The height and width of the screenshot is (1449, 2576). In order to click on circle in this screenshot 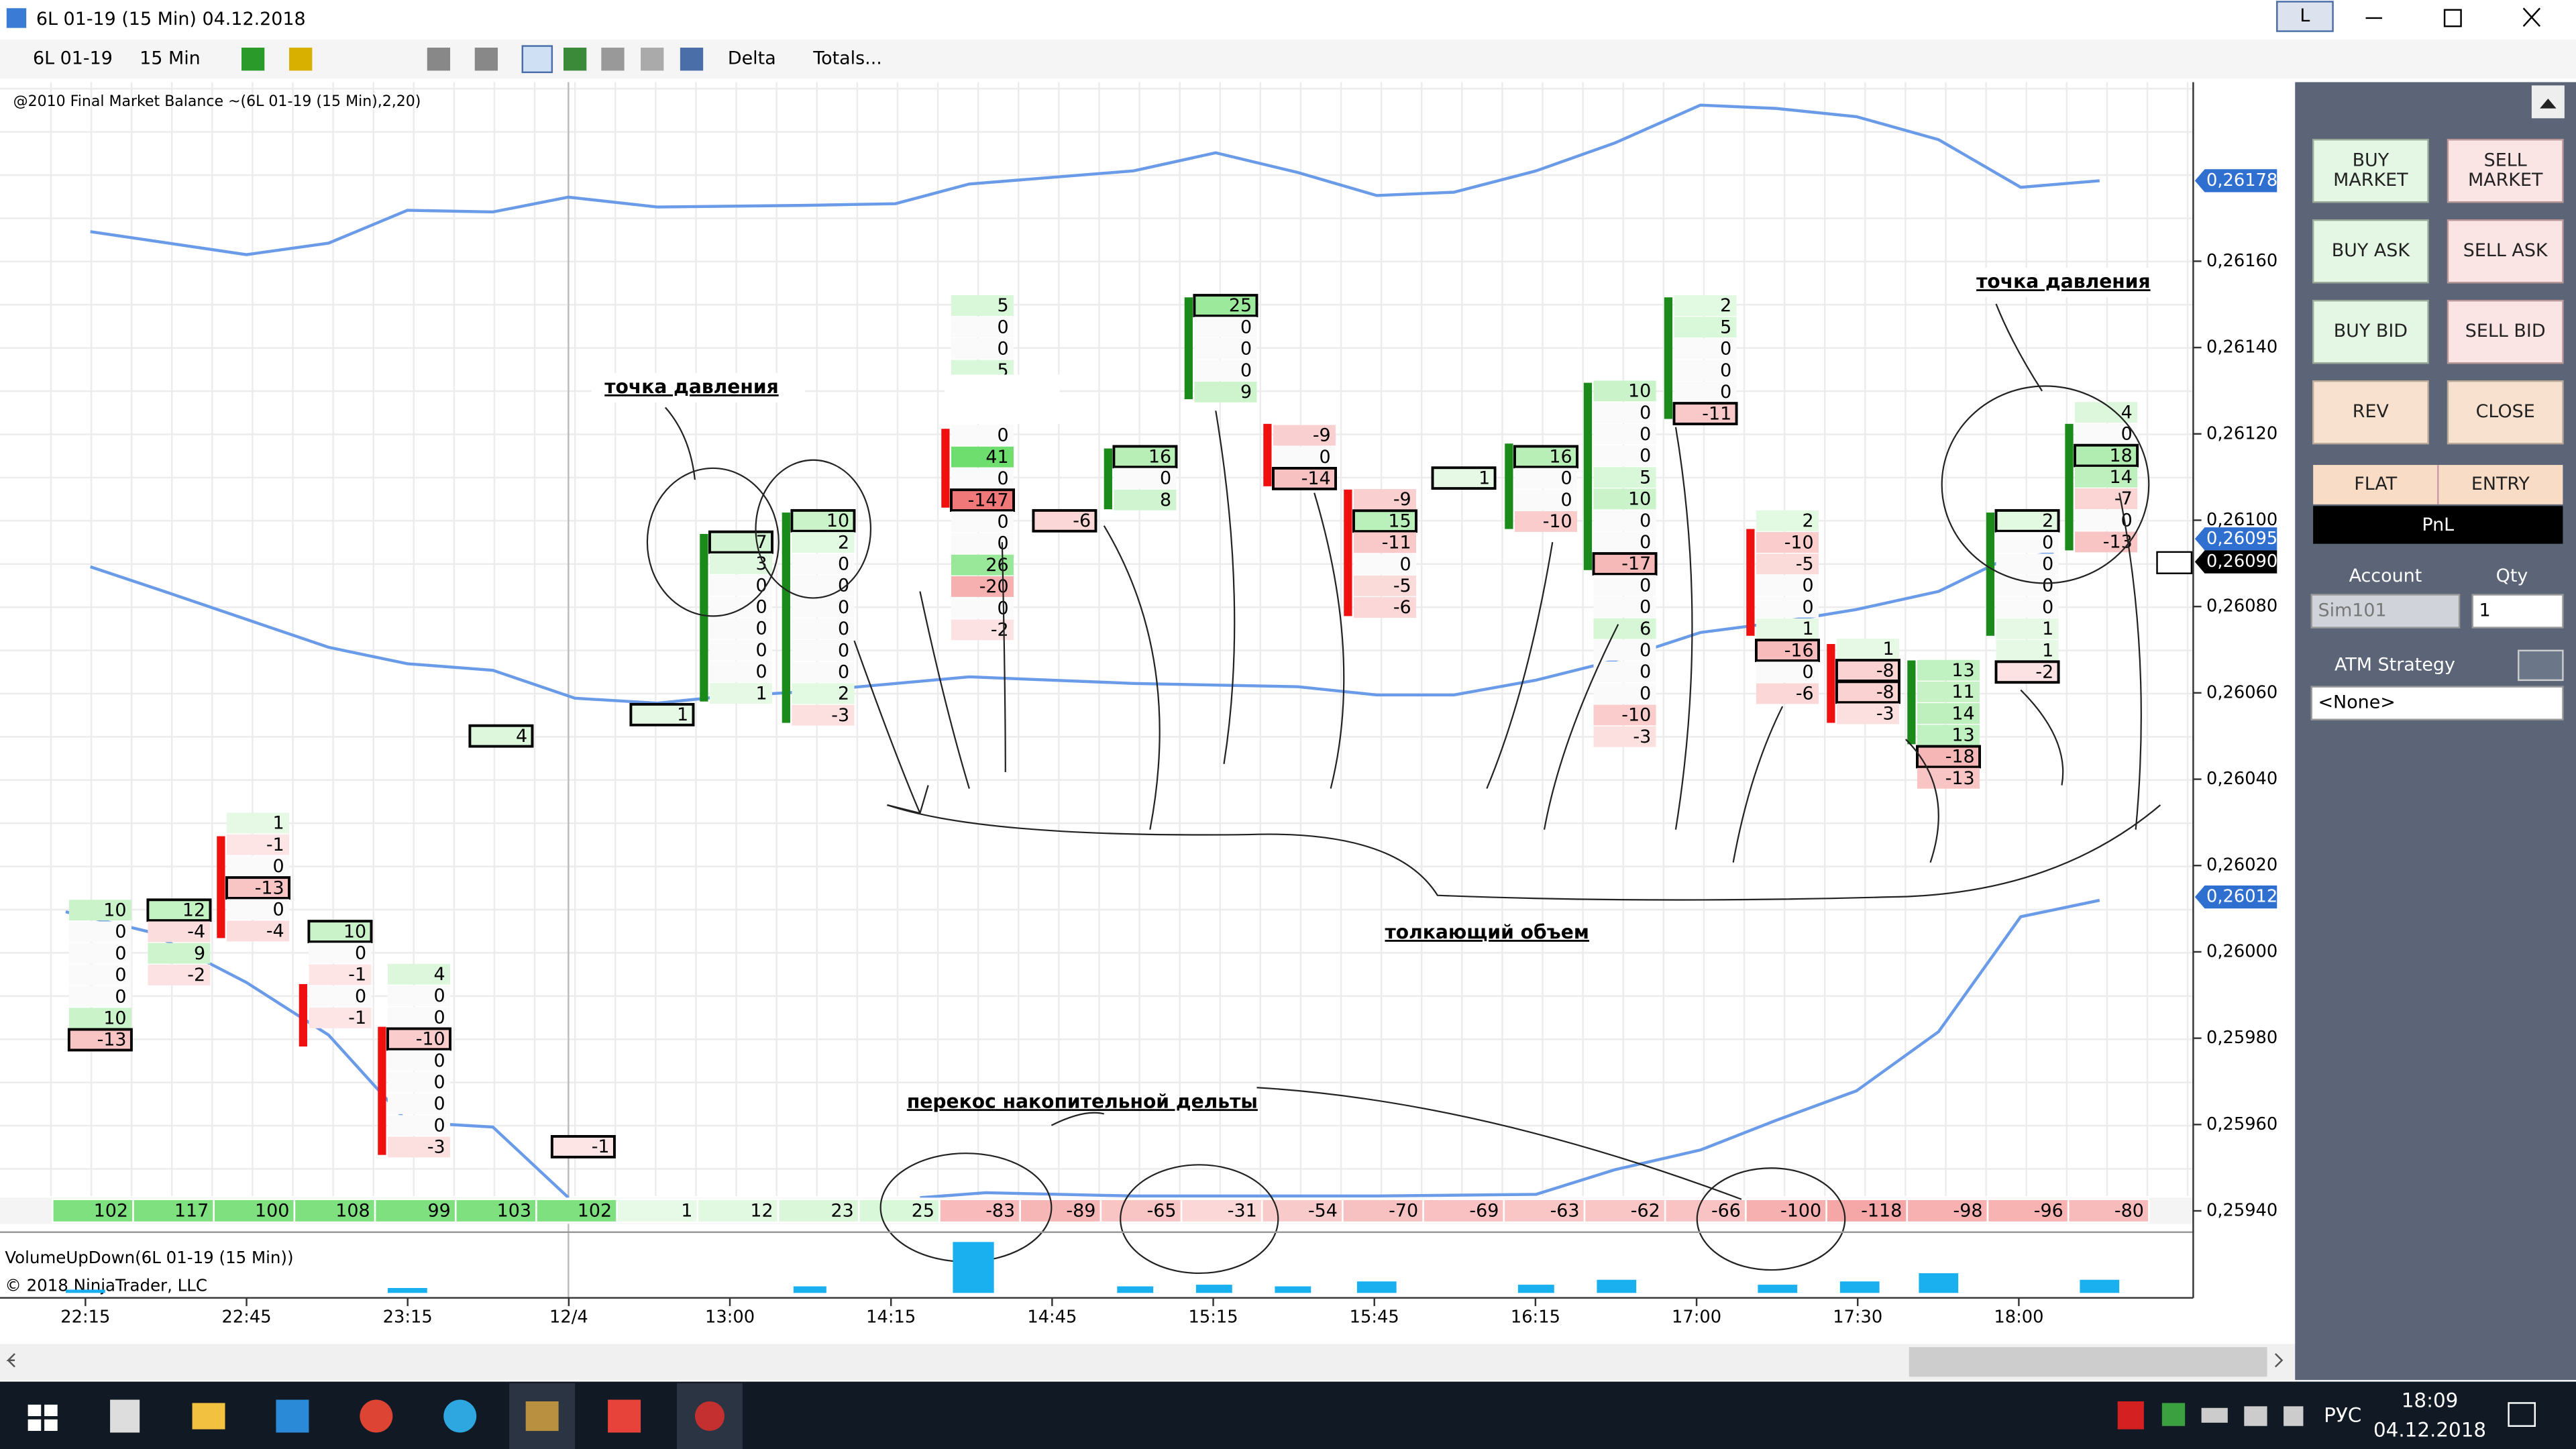, I will do `click(813, 529)`.